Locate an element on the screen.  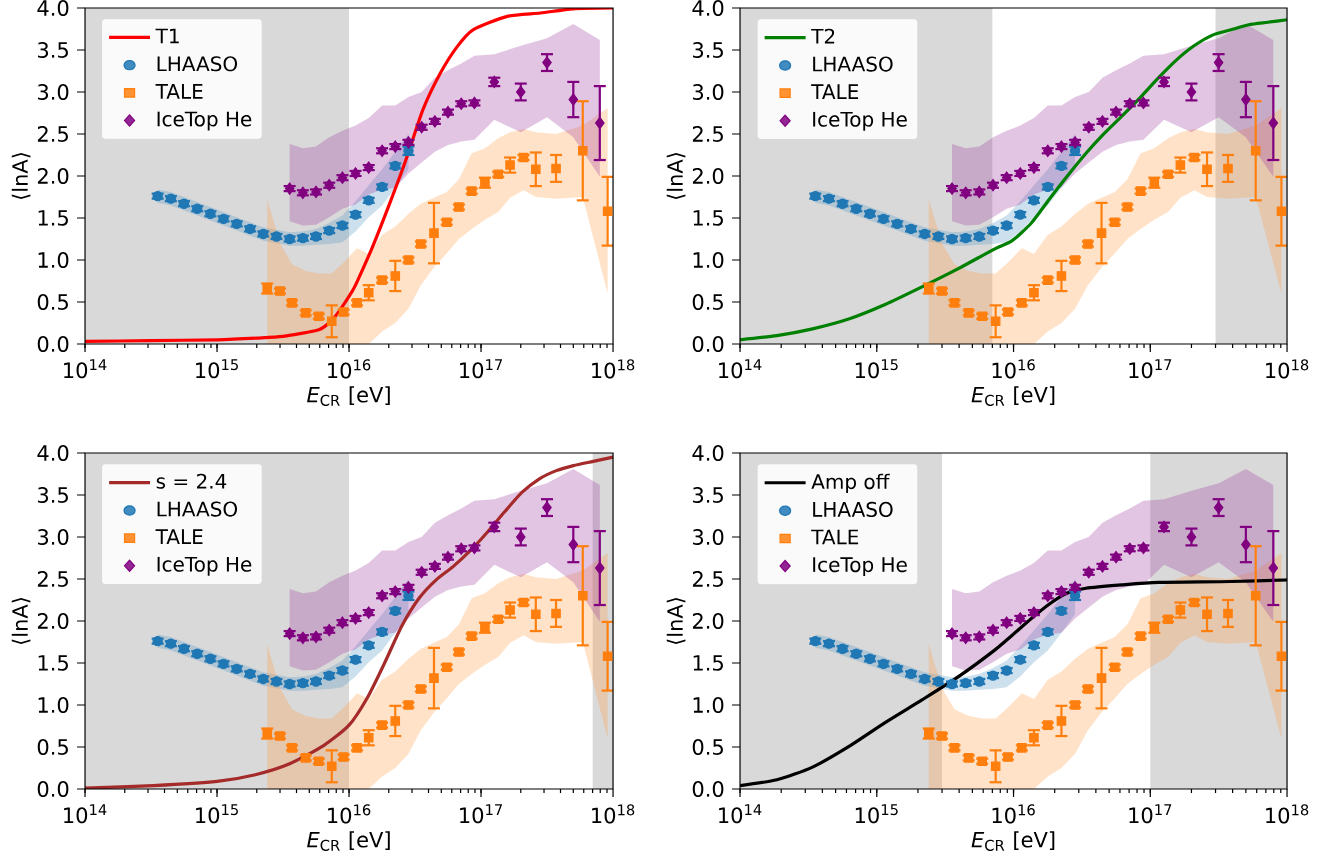
legend-label: Amp off is located at coordinates (850, 483).